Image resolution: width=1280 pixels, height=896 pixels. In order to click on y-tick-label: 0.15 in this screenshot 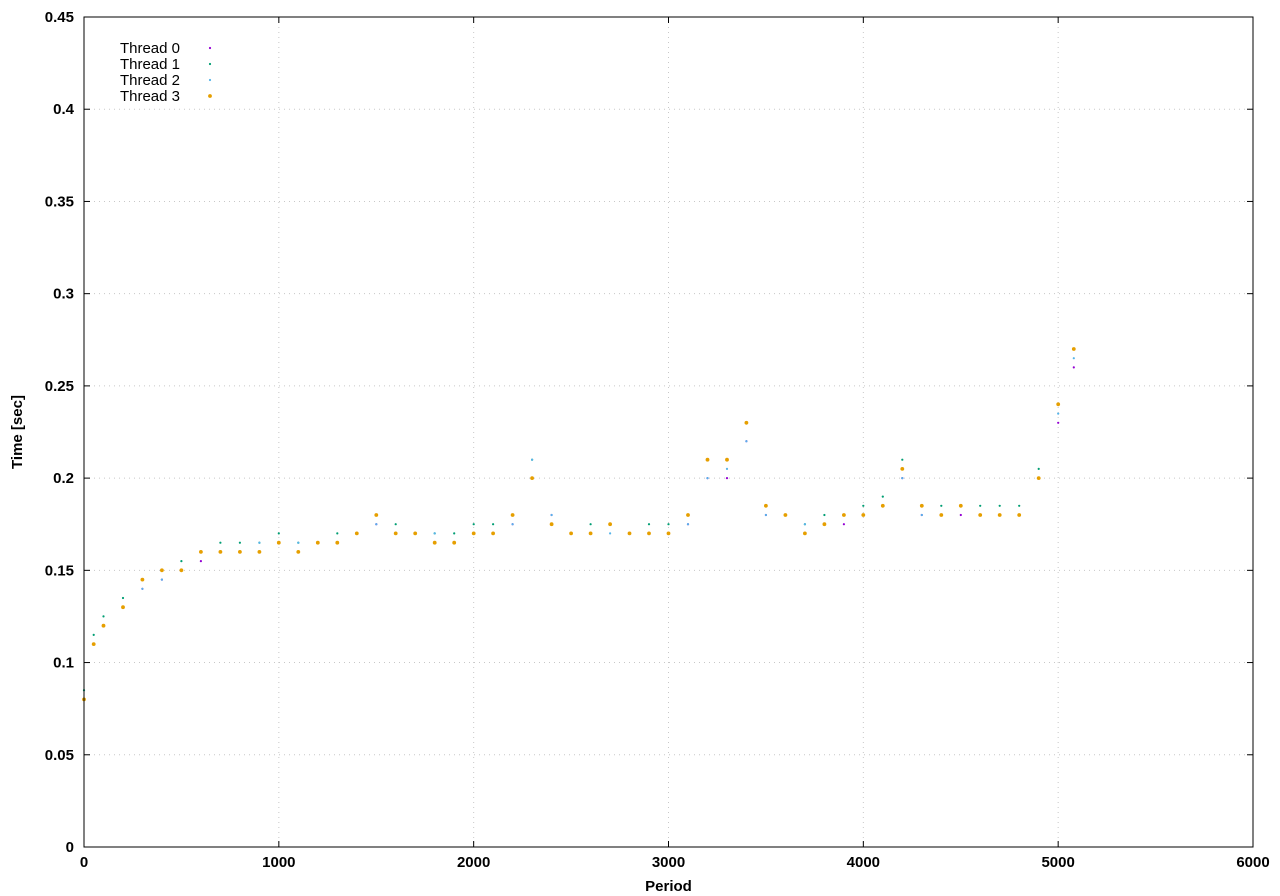, I will do `click(59, 570)`.